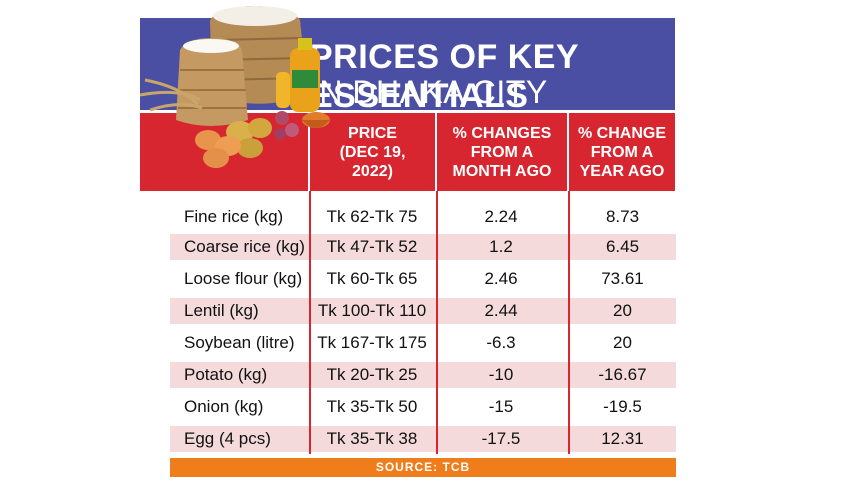  Describe the element at coordinates (372, 342) in the screenshot. I see `price-cell: Tk 167-Tk 175` at that location.